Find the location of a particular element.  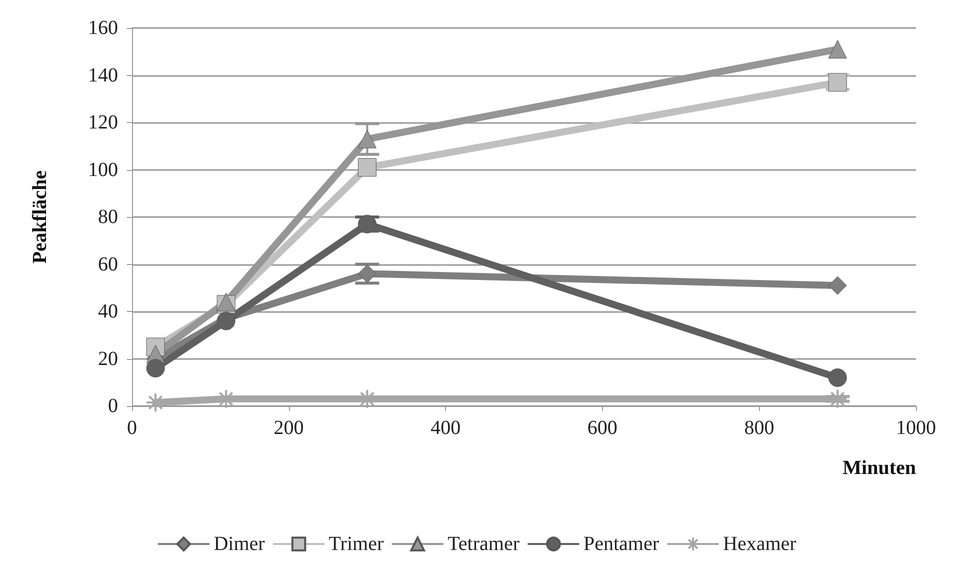

y-tick-label: 120 is located at coordinates (103, 123).